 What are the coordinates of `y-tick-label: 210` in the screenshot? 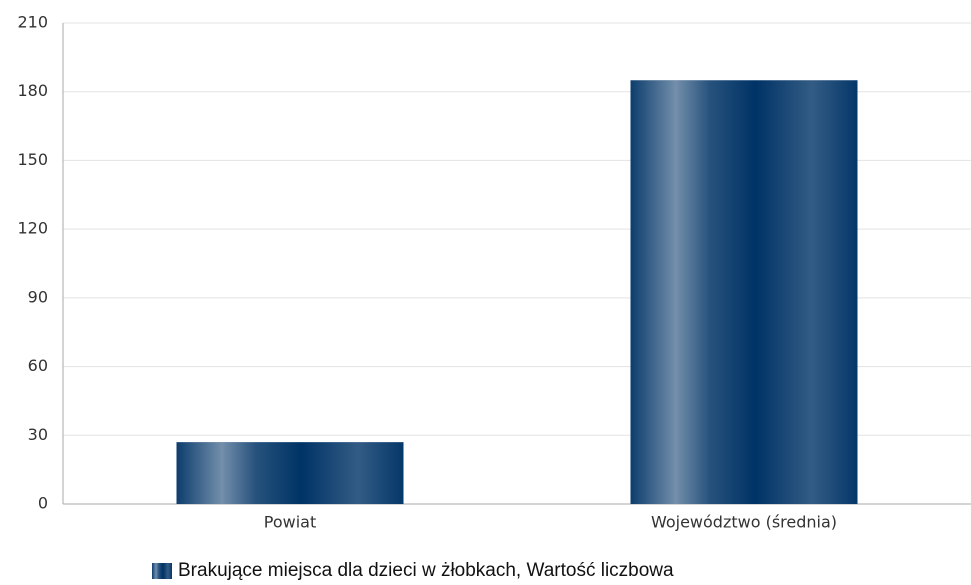 It's located at (32, 22).